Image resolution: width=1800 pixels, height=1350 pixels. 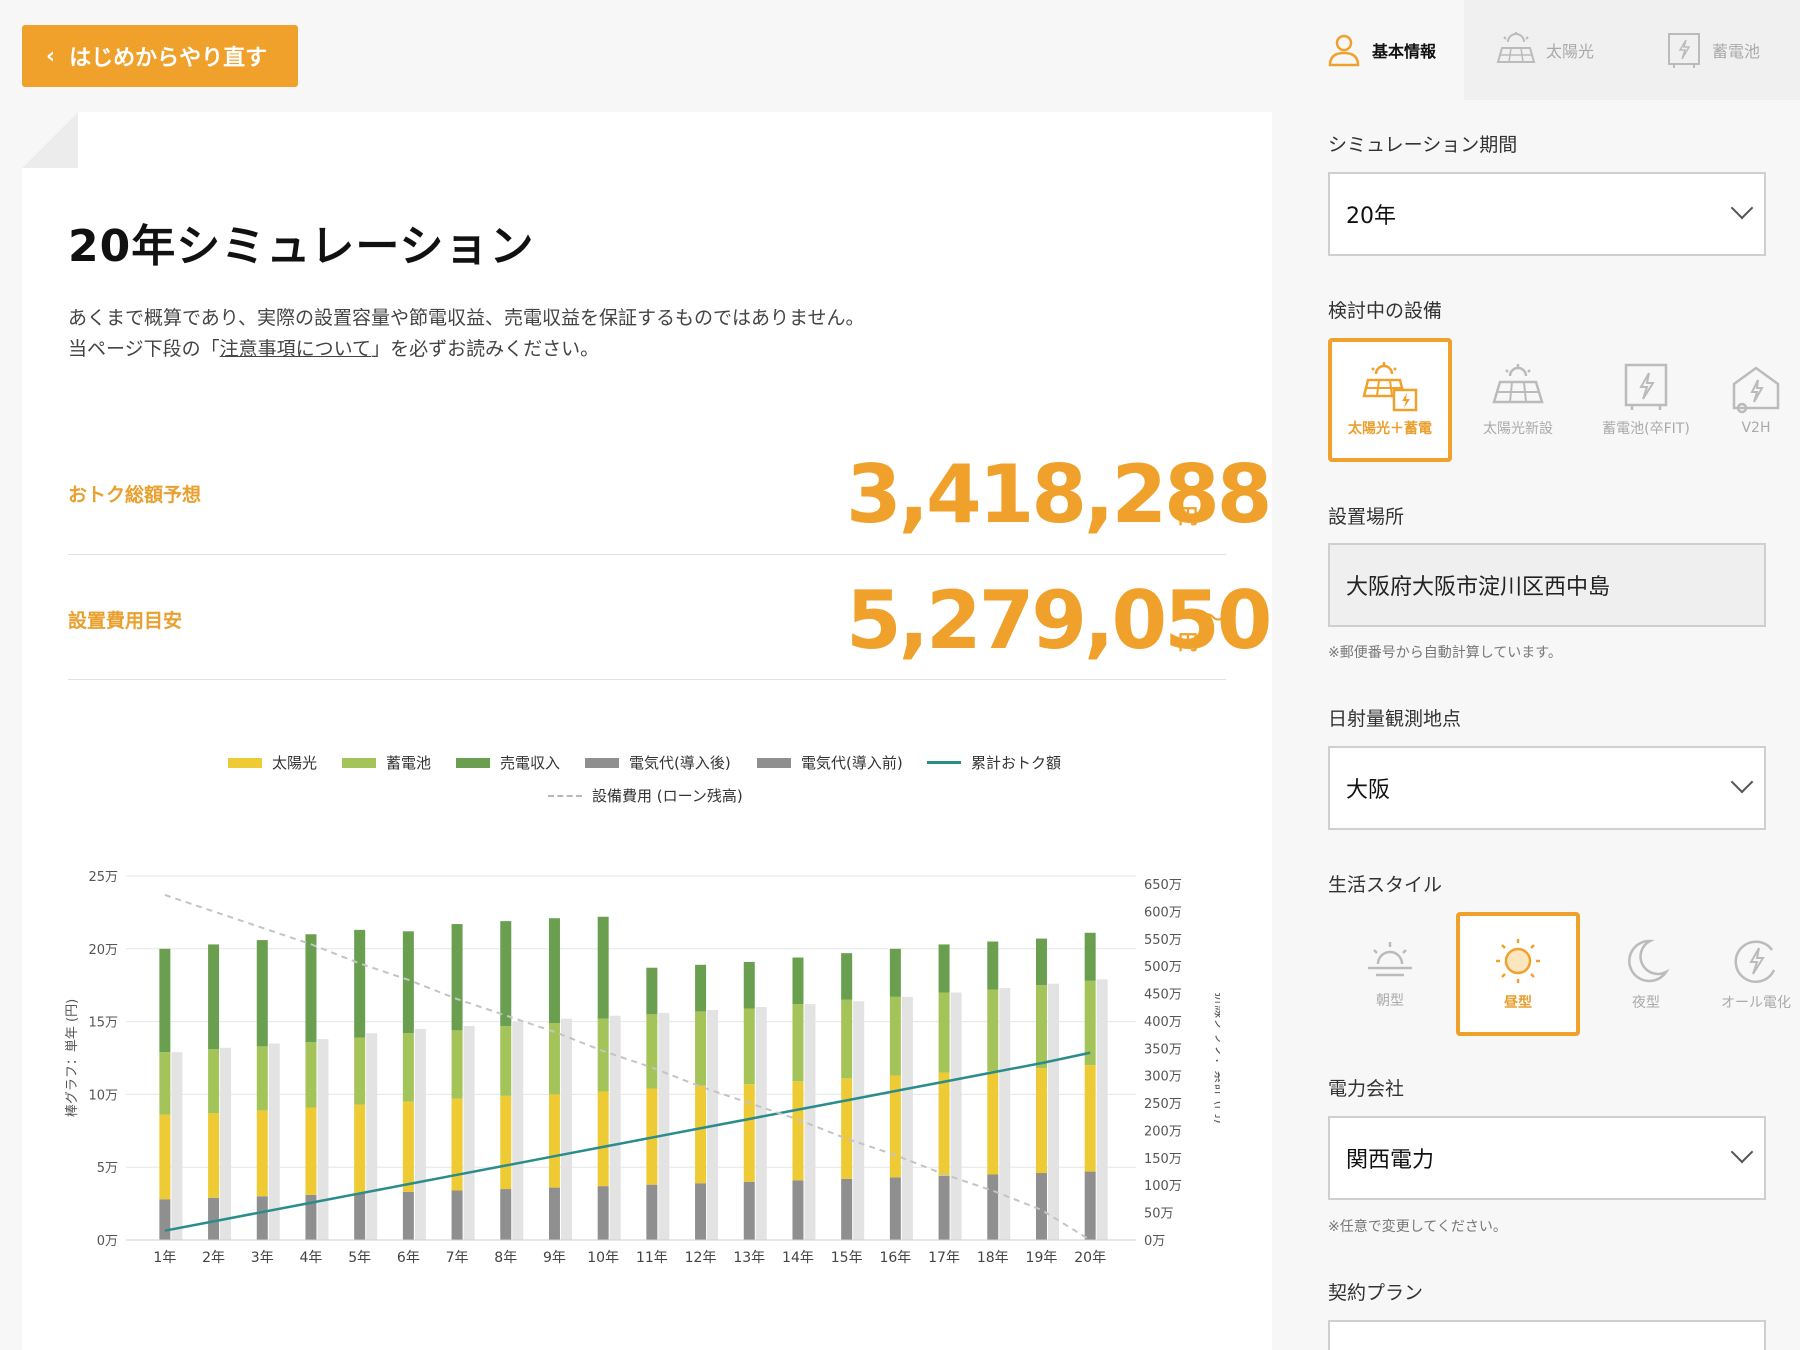 I want to click on x-tick-label: 4年, so click(x=311, y=1258).